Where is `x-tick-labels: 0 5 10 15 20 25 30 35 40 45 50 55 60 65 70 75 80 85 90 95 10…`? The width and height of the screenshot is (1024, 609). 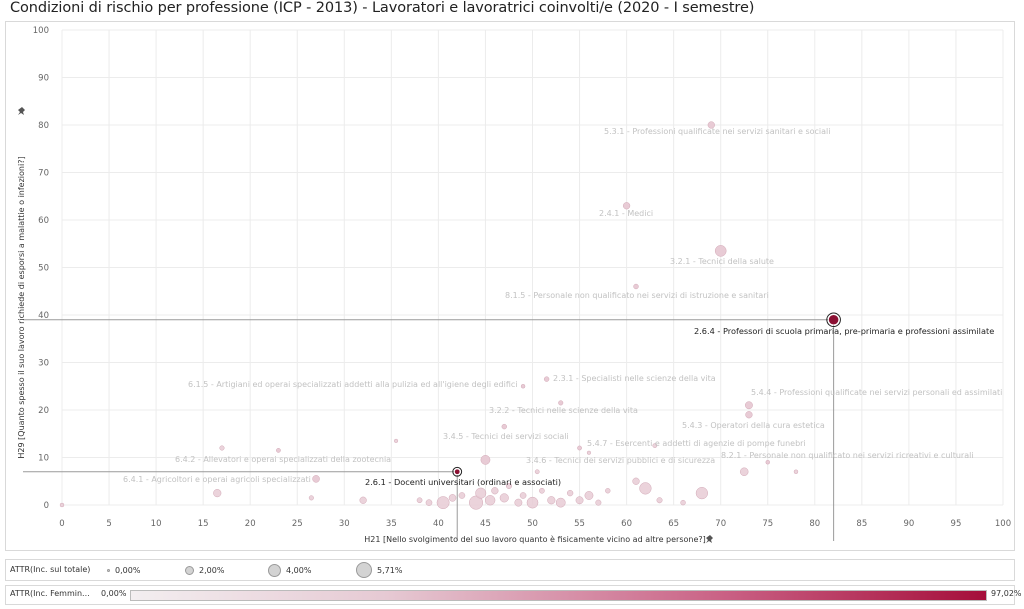
x-tick-labels: 0 5 10 15 20 25 30 35 40 45 50 55 60 65 70 75 80 85 90 95 10… is located at coordinates (535, 524).